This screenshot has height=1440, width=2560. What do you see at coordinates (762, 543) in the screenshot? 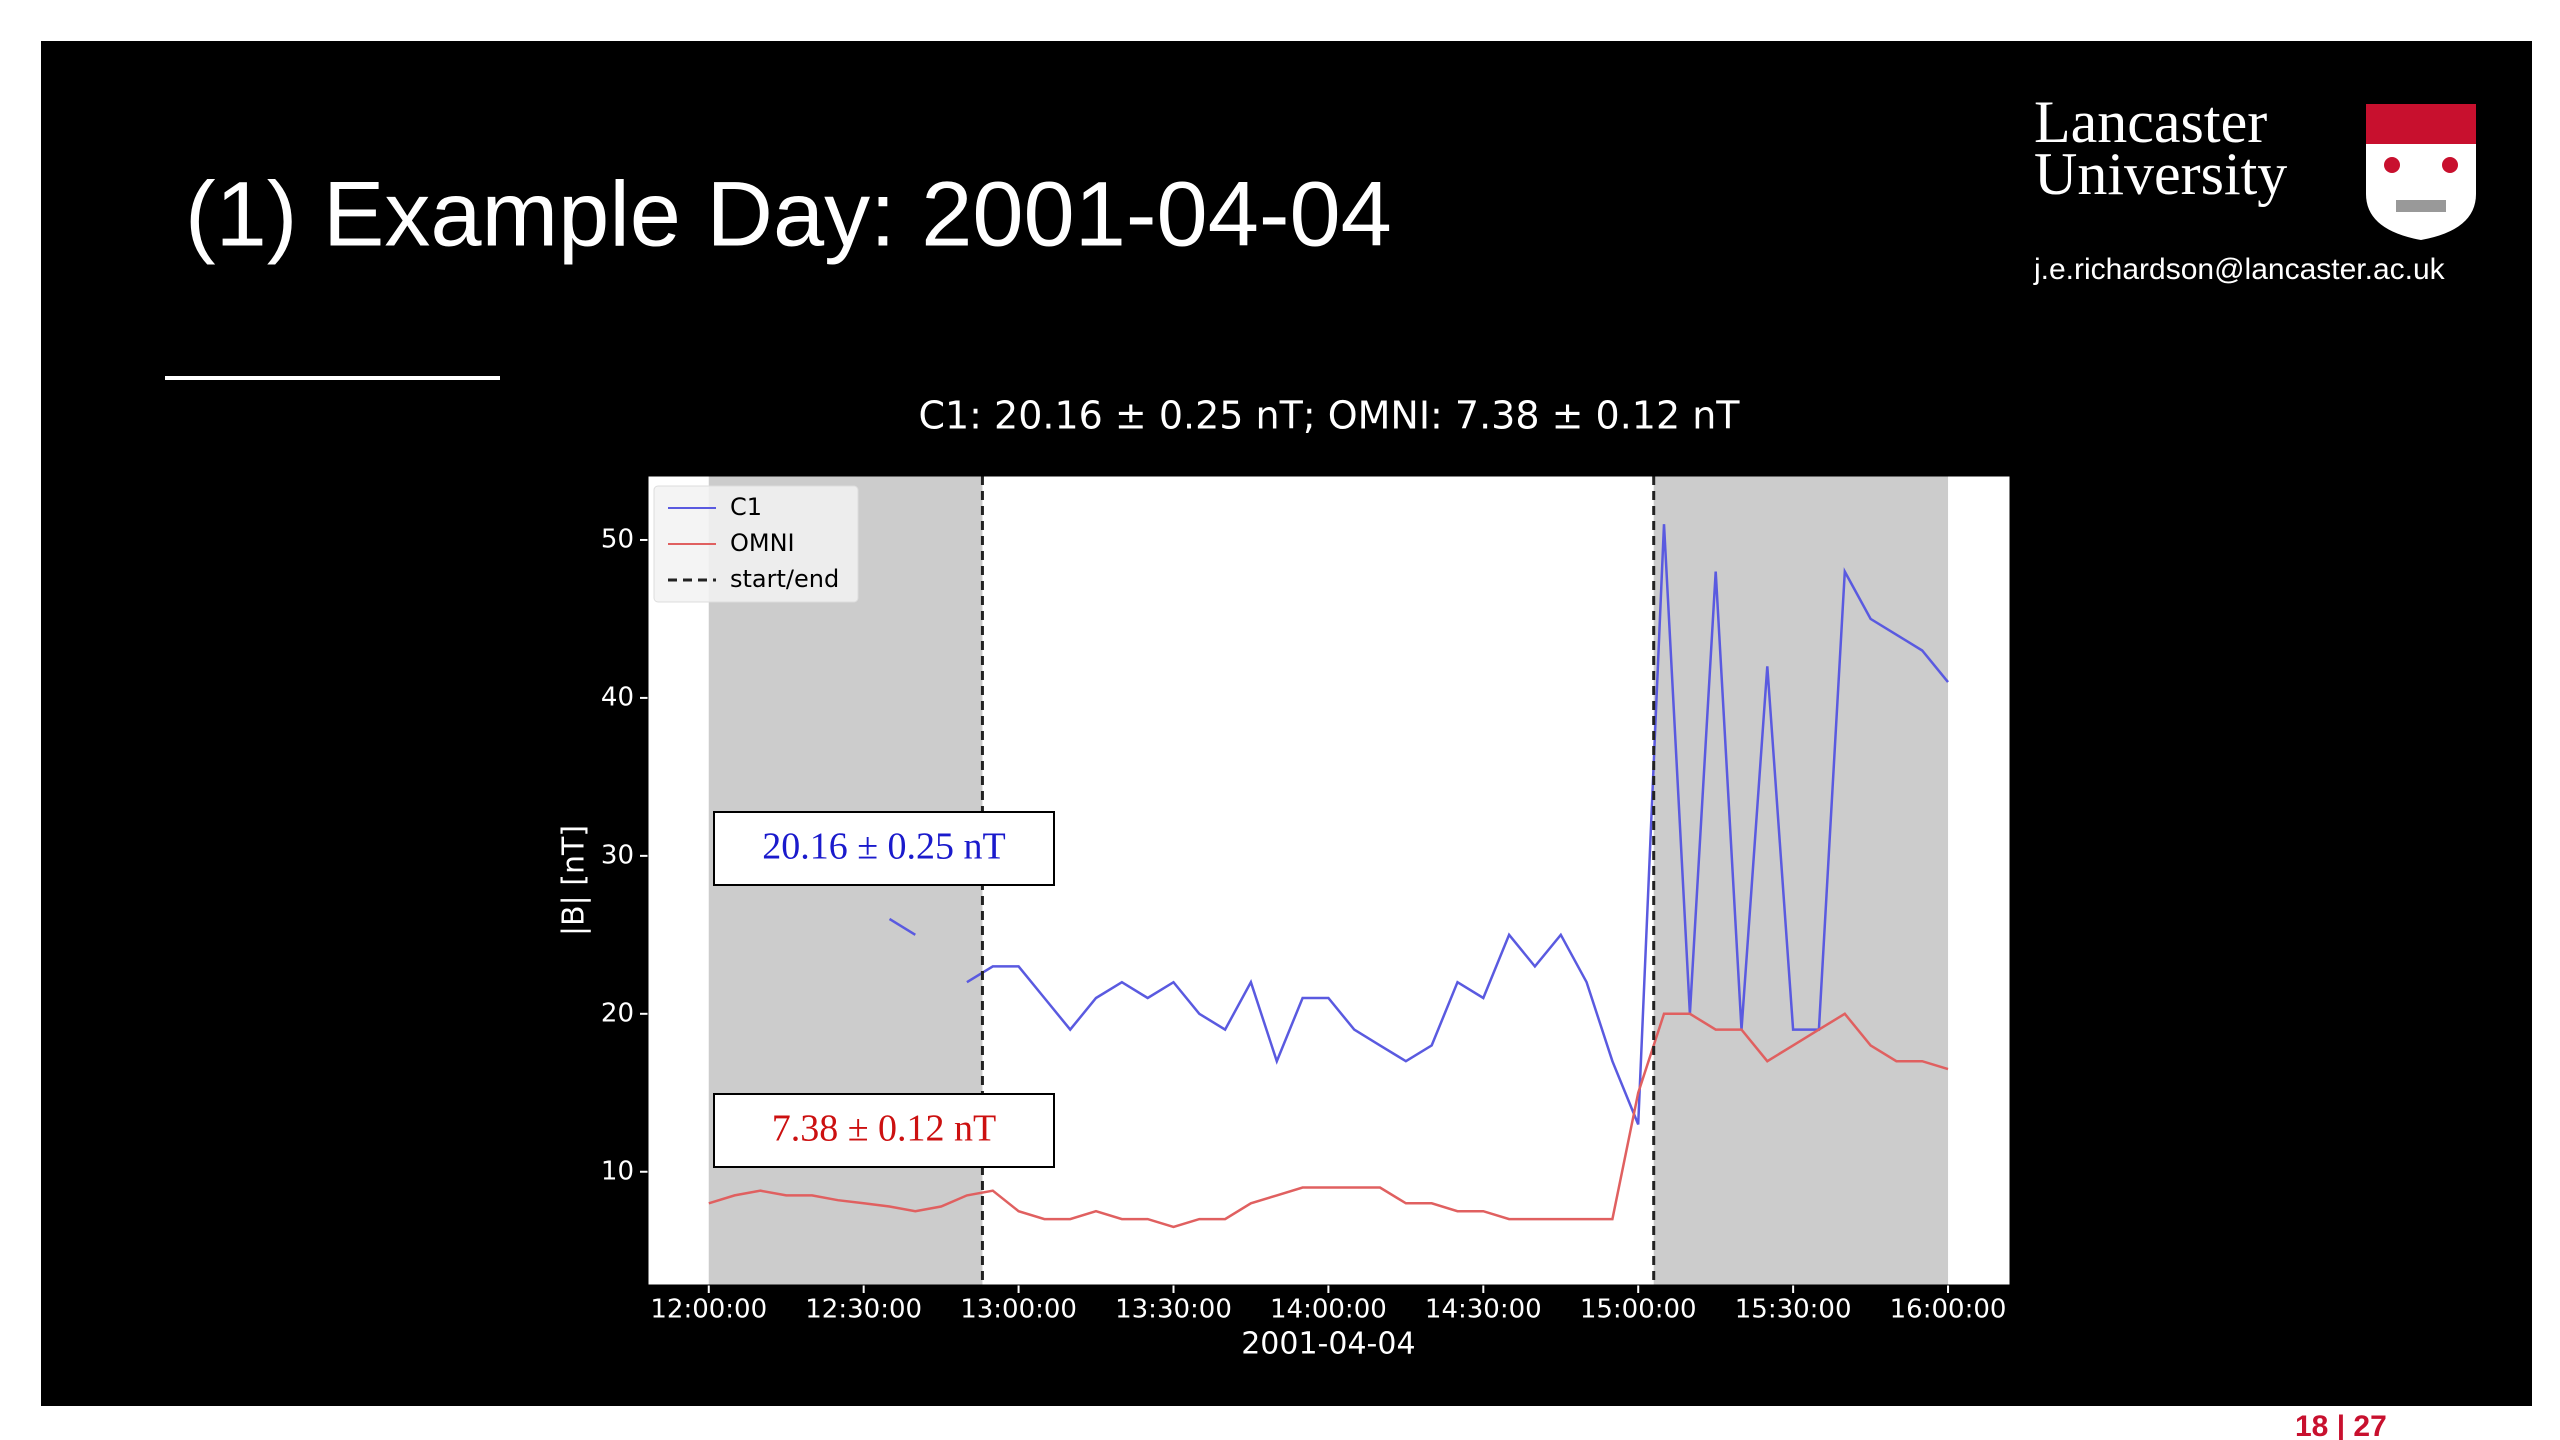
I see `legend-label: OMNI` at bounding box center [762, 543].